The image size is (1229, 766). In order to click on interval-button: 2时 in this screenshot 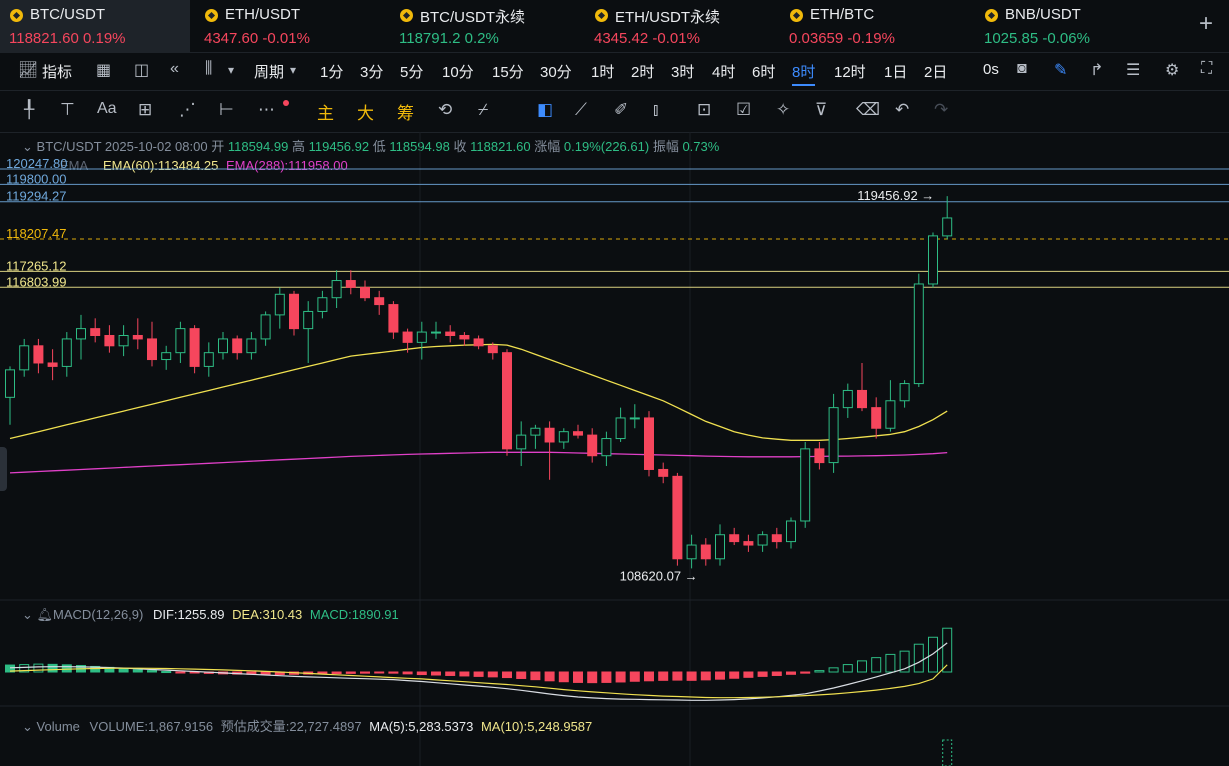, I will do `click(643, 72)`.